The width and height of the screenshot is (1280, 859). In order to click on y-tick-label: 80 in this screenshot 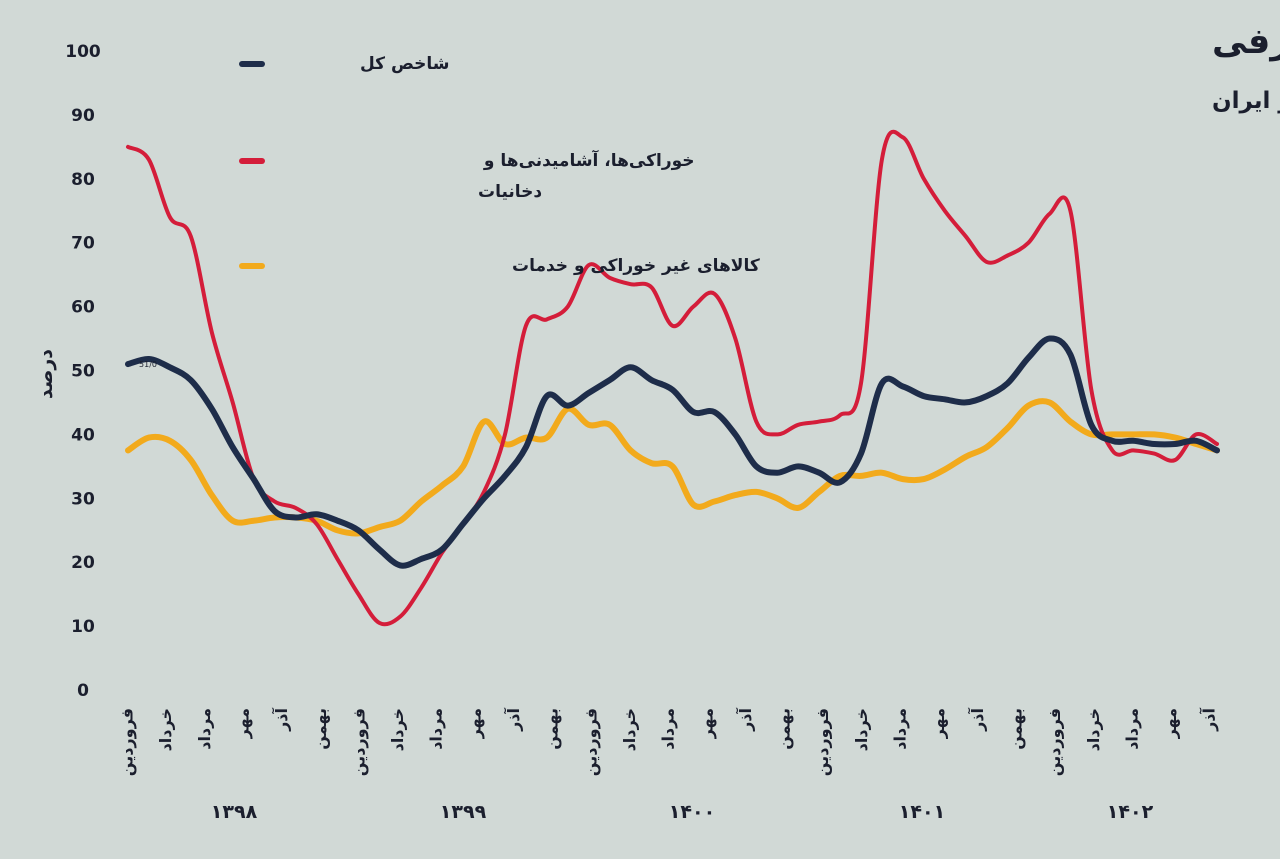, I will do `click(83, 180)`.